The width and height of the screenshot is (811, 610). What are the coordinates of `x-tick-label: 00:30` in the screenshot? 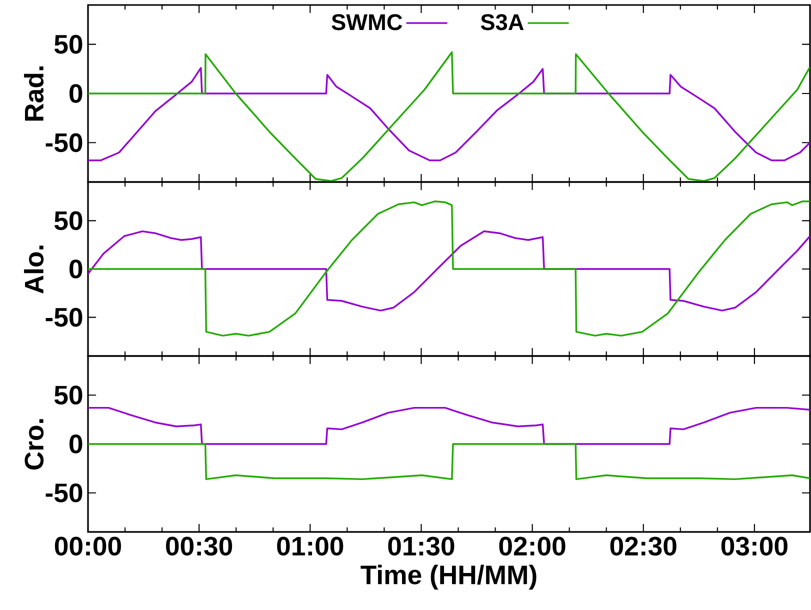 It's located at (199, 546).